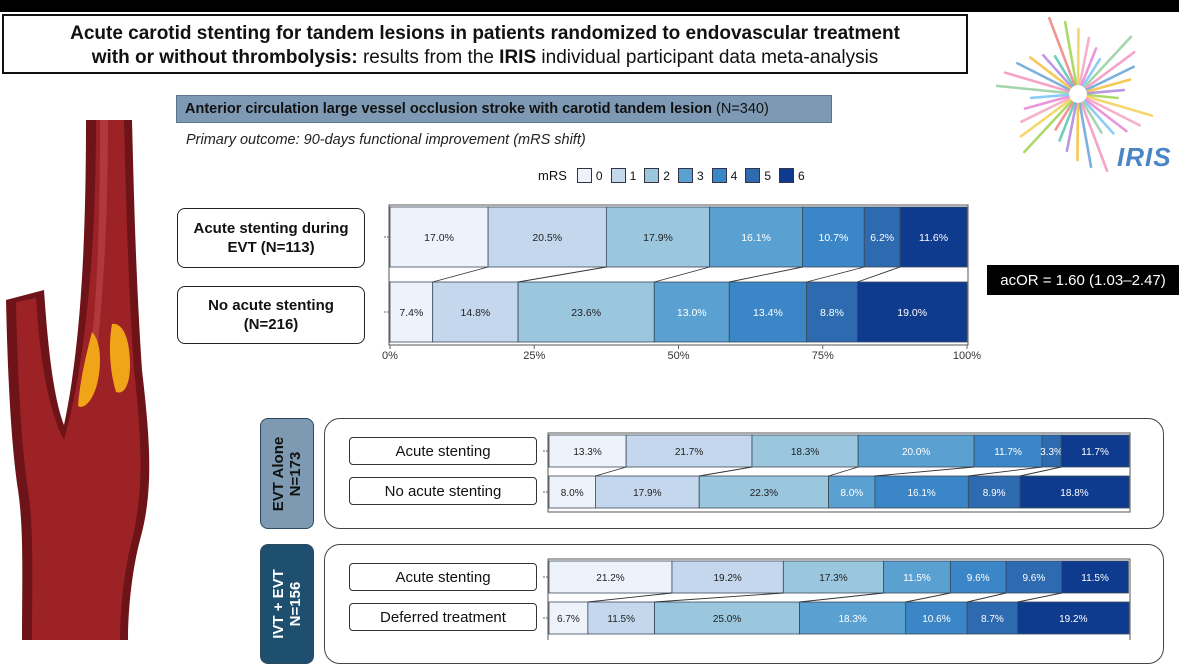 The width and height of the screenshot is (1179, 664). What do you see at coordinates (992, 619) in the screenshot?
I see `bar-label-r1-mrs5: 8.7%` at bounding box center [992, 619].